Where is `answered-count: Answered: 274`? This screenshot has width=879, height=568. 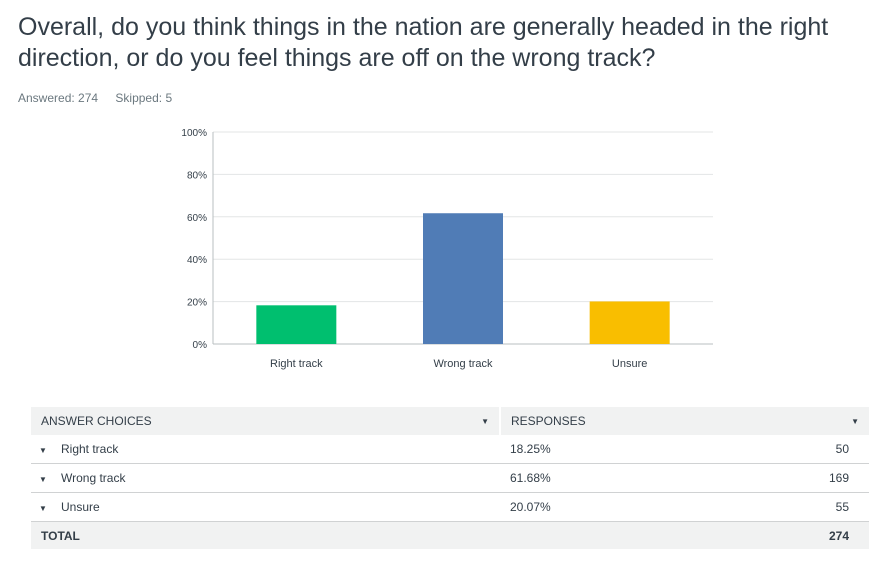 answered-count: Answered: 274 is located at coordinates (58, 98).